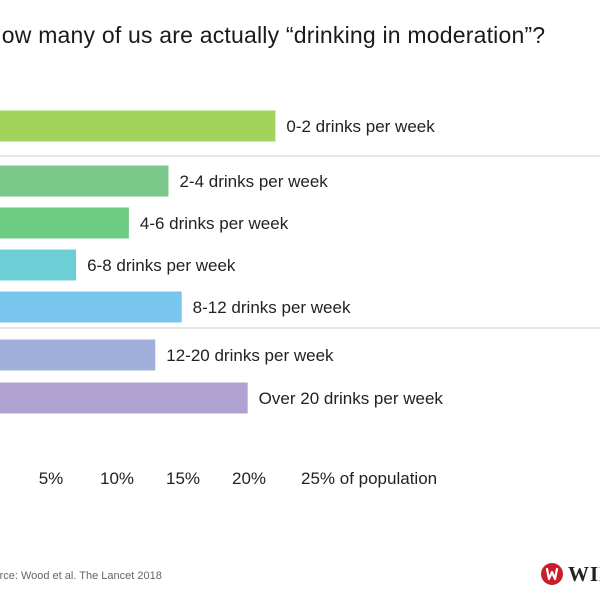 The image size is (600, 600). Describe the element at coordinates (81, 576) in the screenshot. I see `source-note: Source: Wood et al. The Lancet 2018` at that location.